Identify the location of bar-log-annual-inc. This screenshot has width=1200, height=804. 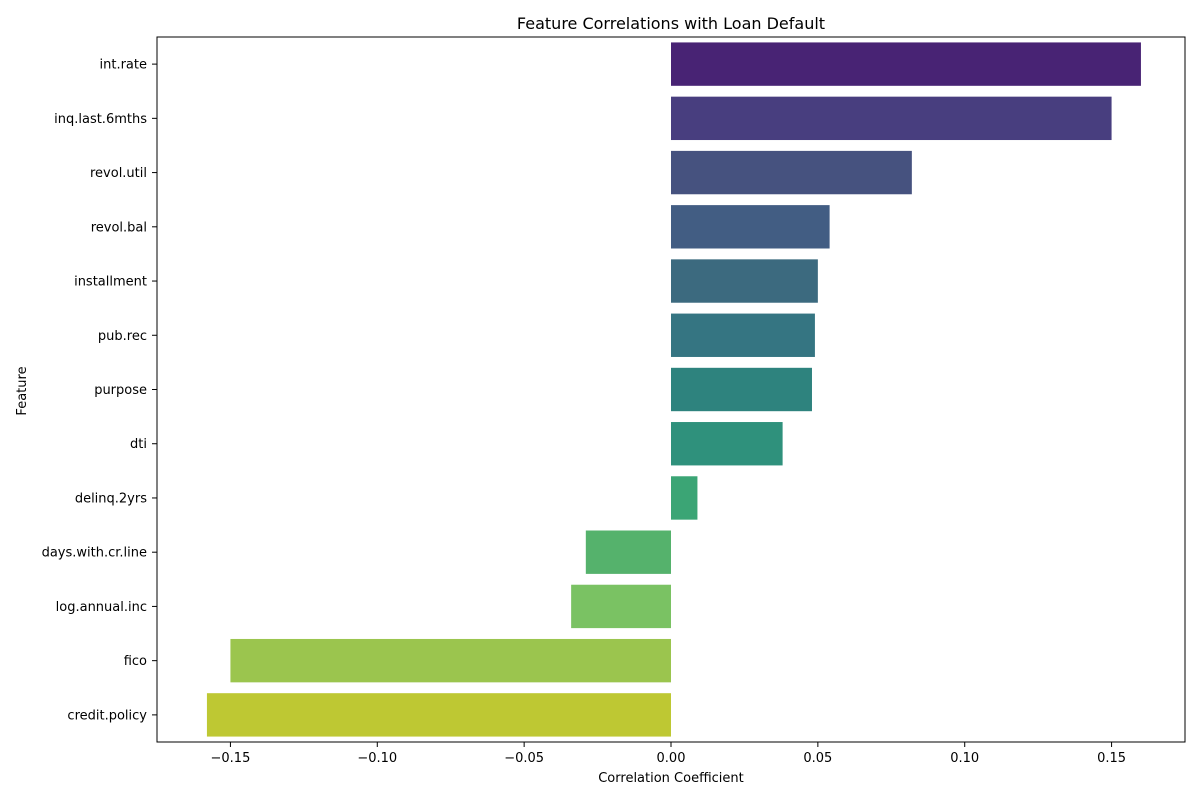
(621, 606).